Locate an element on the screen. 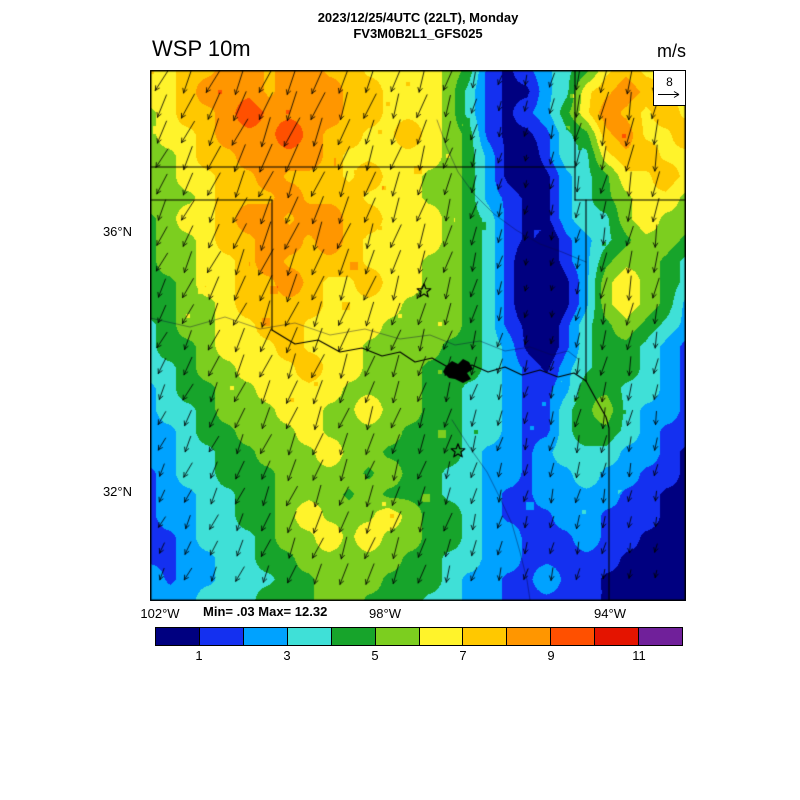 The height and width of the screenshot is (800, 800). minmax-stats-label: Min= .03 Max= 12.32 is located at coordinates (265, 611).